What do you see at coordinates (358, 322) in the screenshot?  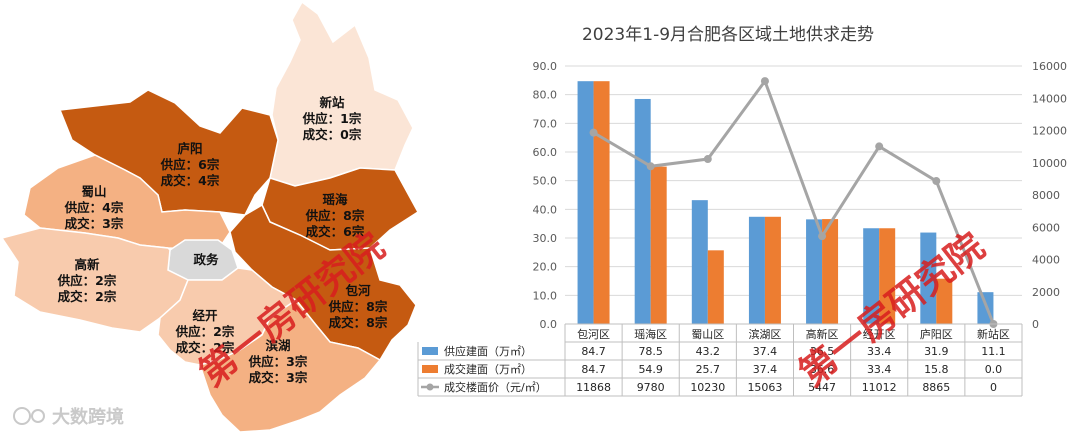 I see `district-deal: 成交：8宗` at bounding box center [358, 322].